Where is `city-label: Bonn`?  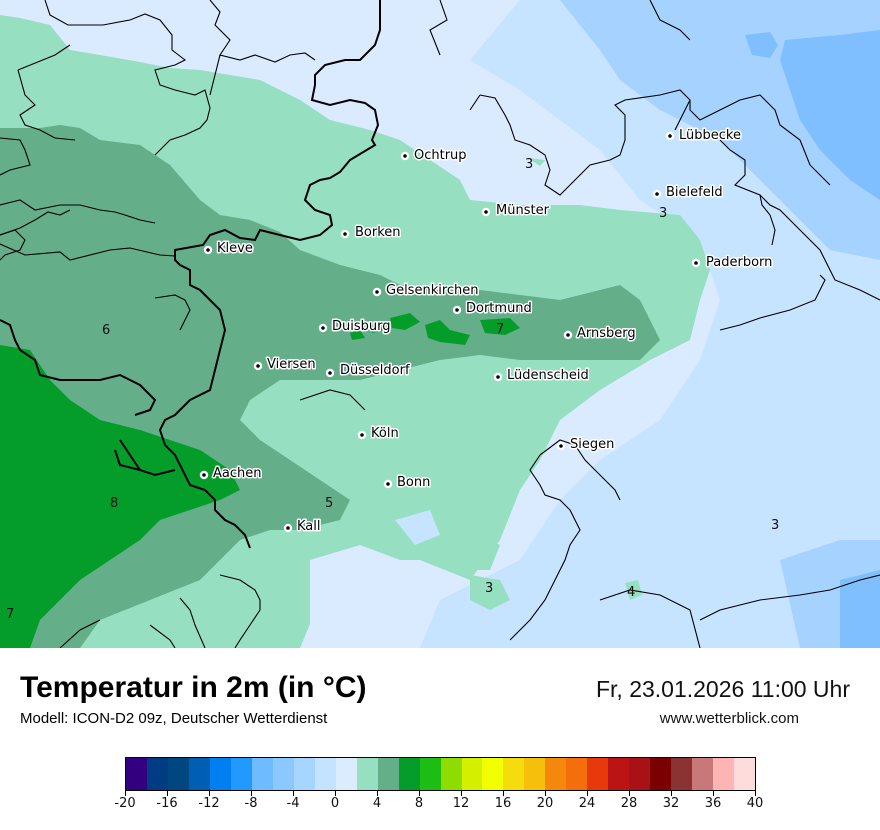
city-label: Bonn is located at coordinates (413, 482).